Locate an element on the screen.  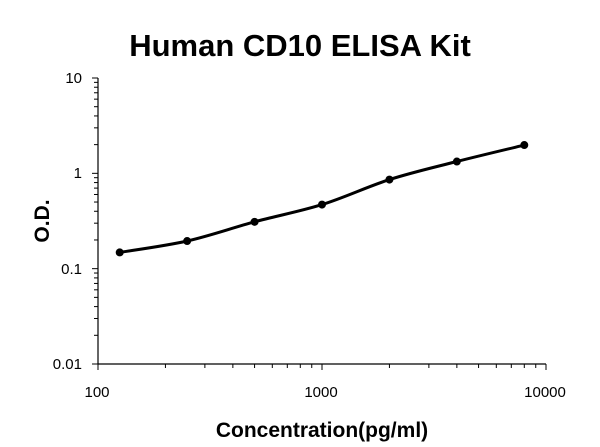
x-axis-title: Concentration(pg/ml) is located at coordinates (322, 430).